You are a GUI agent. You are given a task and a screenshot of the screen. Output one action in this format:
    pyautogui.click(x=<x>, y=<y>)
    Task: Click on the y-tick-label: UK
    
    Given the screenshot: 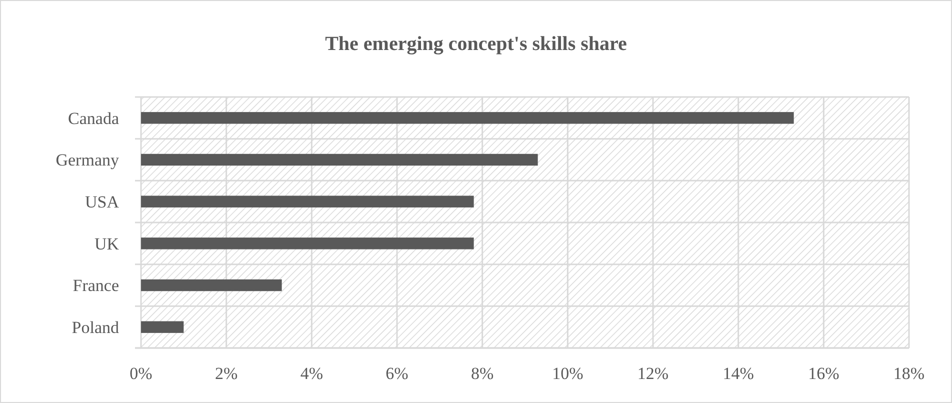 What is the action you would take?
    pyautogui.click(x=107, y=244)
    